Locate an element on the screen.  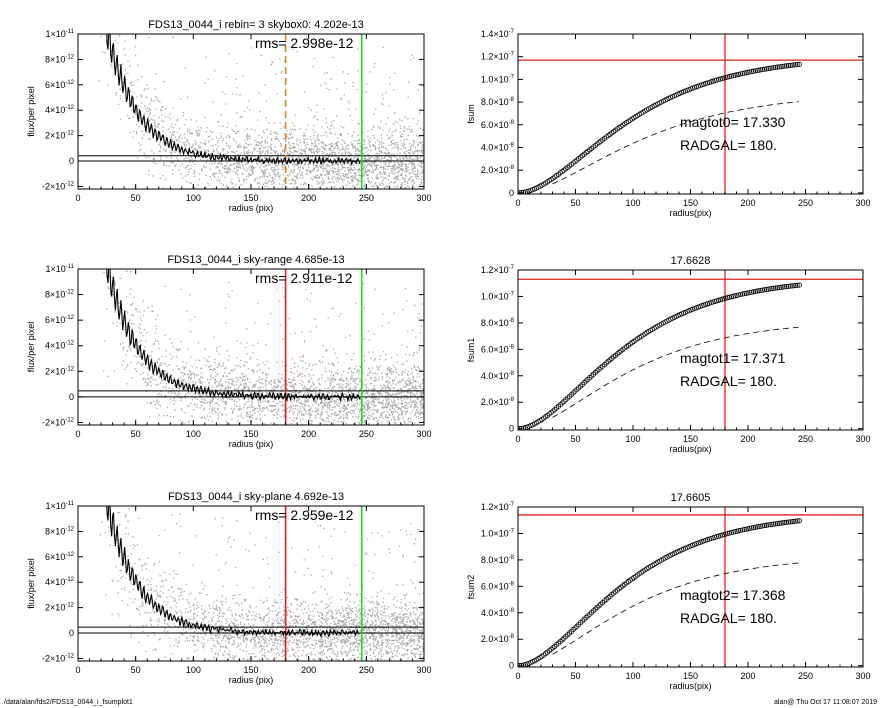
radial-profile-line is located at coordinates (233, 572).